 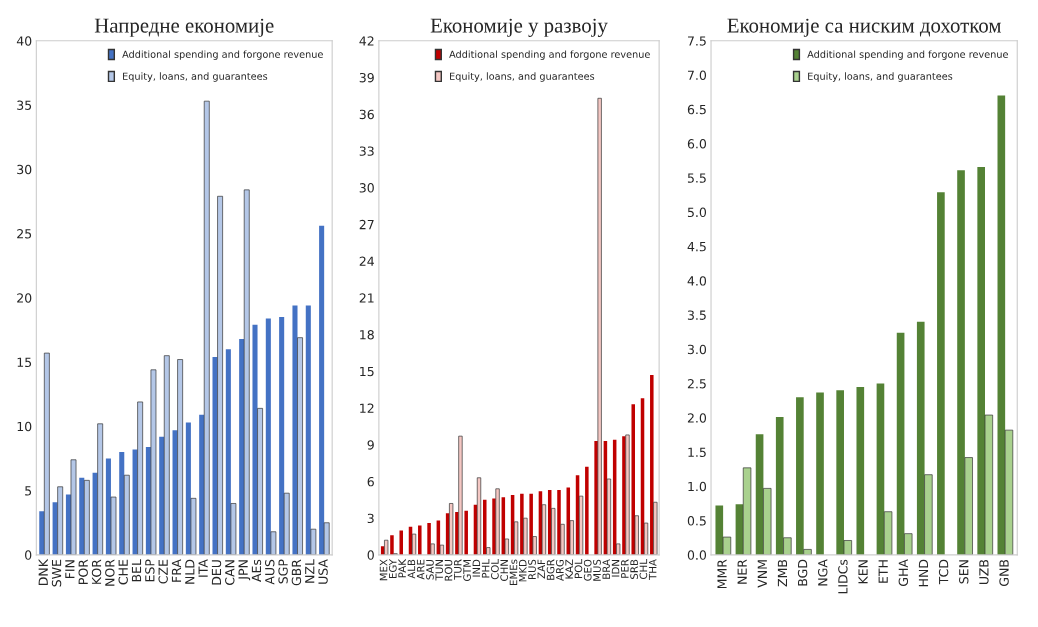 What do you see at coordinates (190, 571) in the screenshot?
I see `x-tick-label: NLD` at bounding box center [190, 571].